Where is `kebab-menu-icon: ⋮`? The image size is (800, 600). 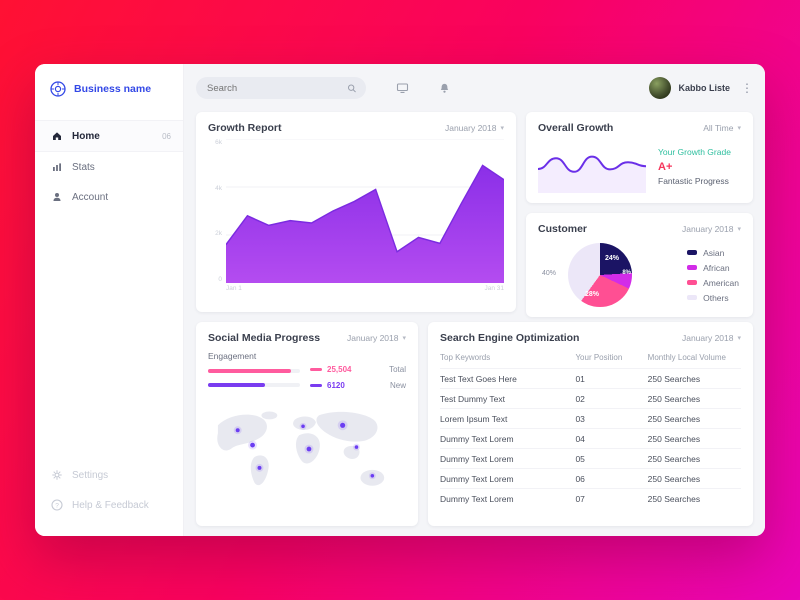 kebab-menu-icon: ⋮ is located at coordinates (747, 88).